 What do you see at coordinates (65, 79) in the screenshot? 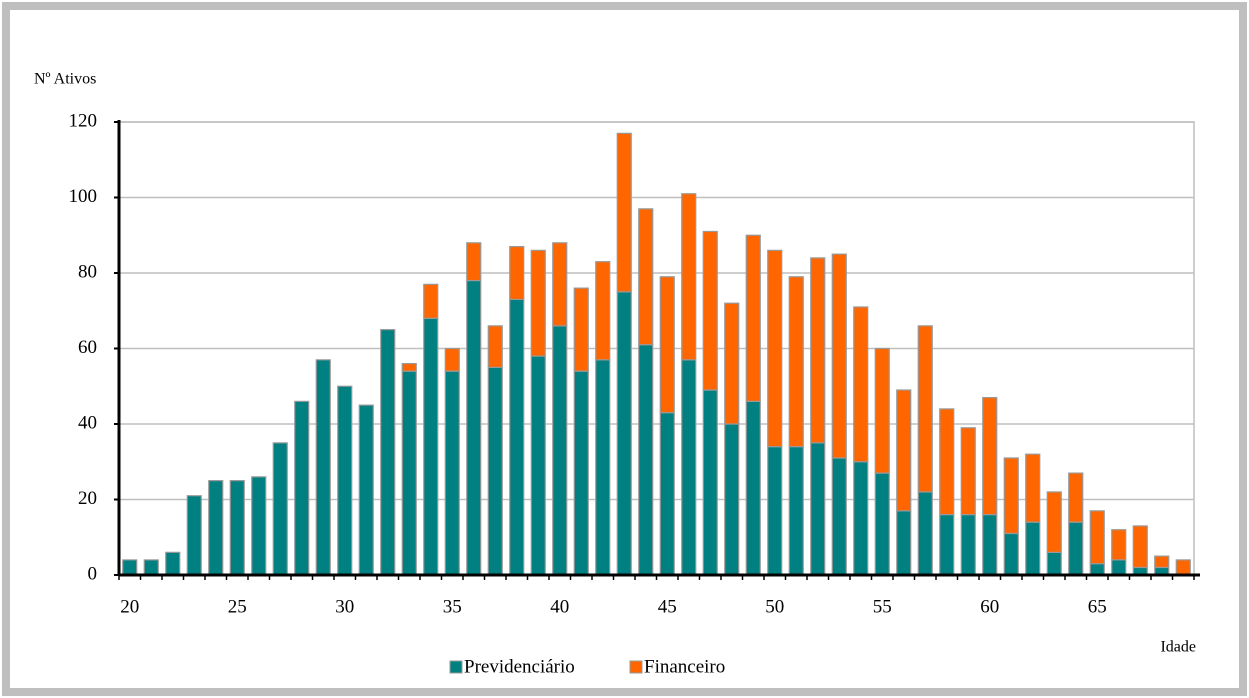
I see `y-axis-label: Nº Ativos` at bounding box center [65, 79].